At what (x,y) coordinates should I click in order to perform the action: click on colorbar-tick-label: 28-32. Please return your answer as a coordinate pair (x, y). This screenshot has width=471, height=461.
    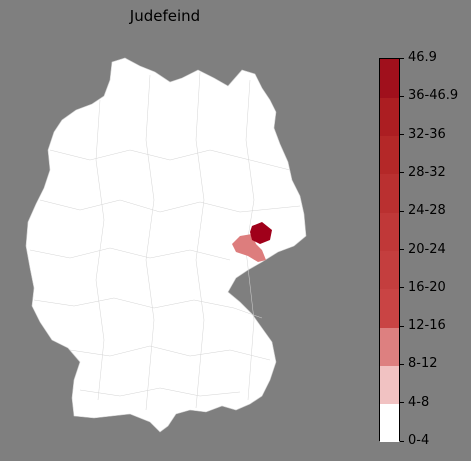
    Looking at the image, I should click on (427, 172).